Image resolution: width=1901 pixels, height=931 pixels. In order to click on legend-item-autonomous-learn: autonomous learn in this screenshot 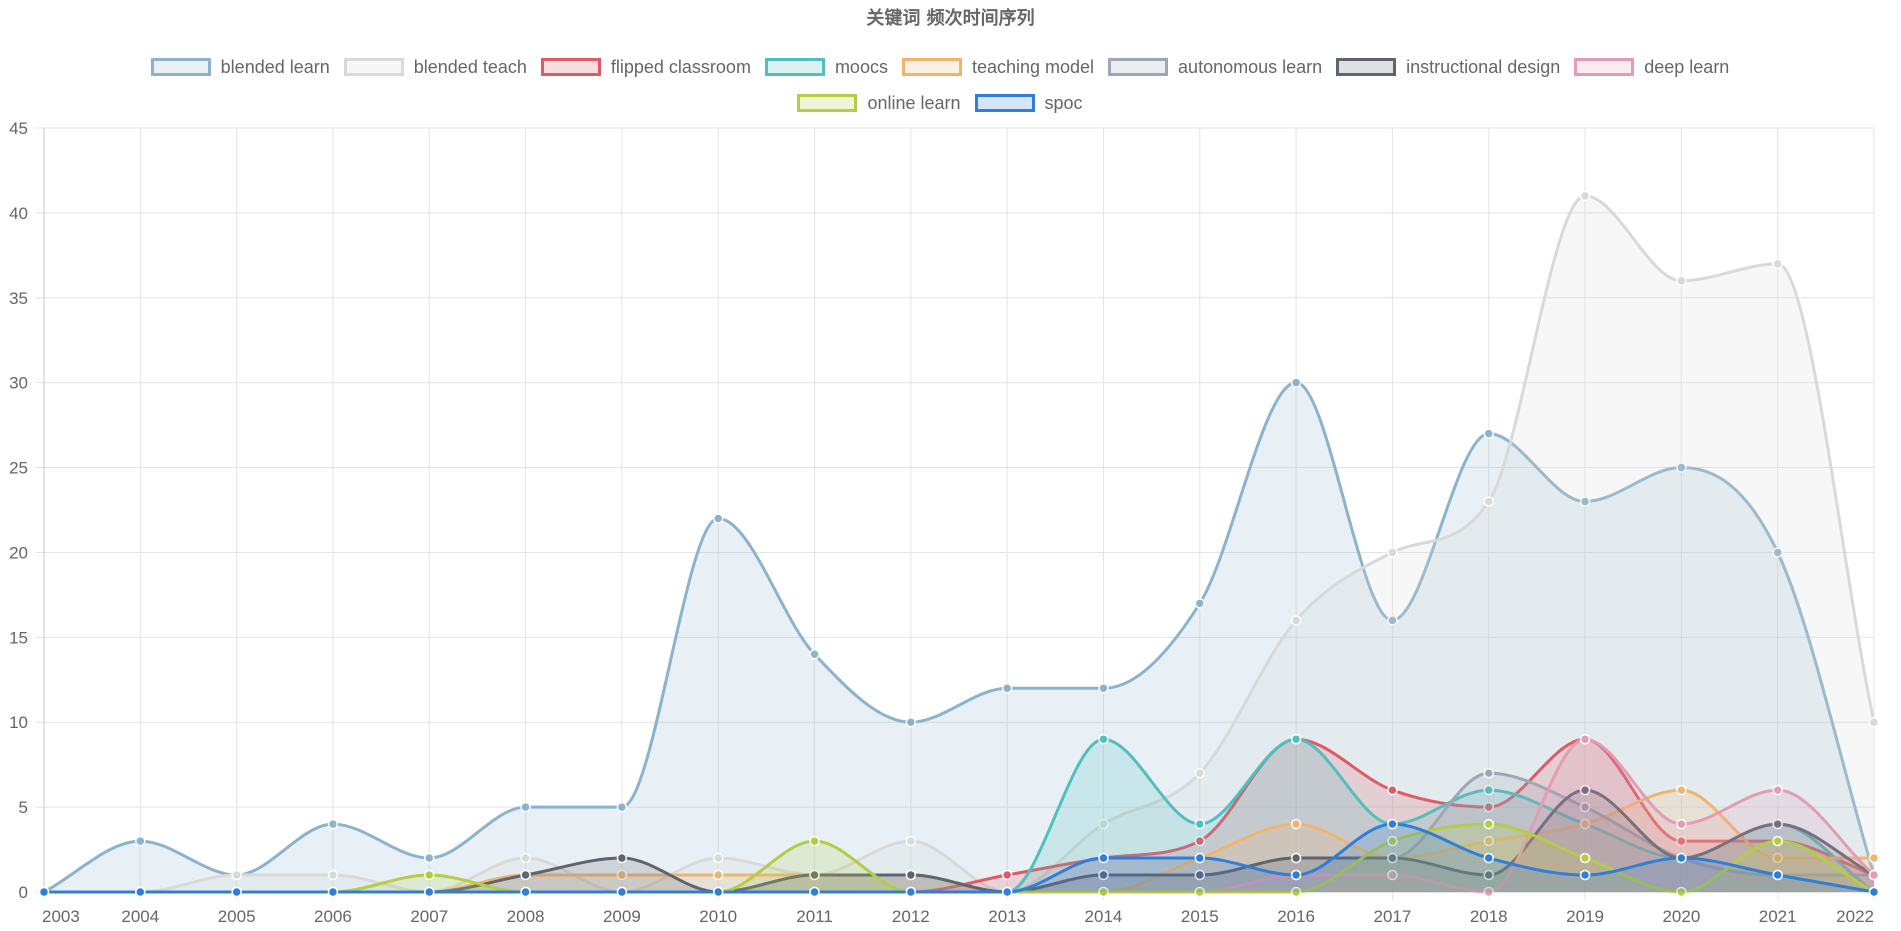, I will do `click(1215, 67)`.